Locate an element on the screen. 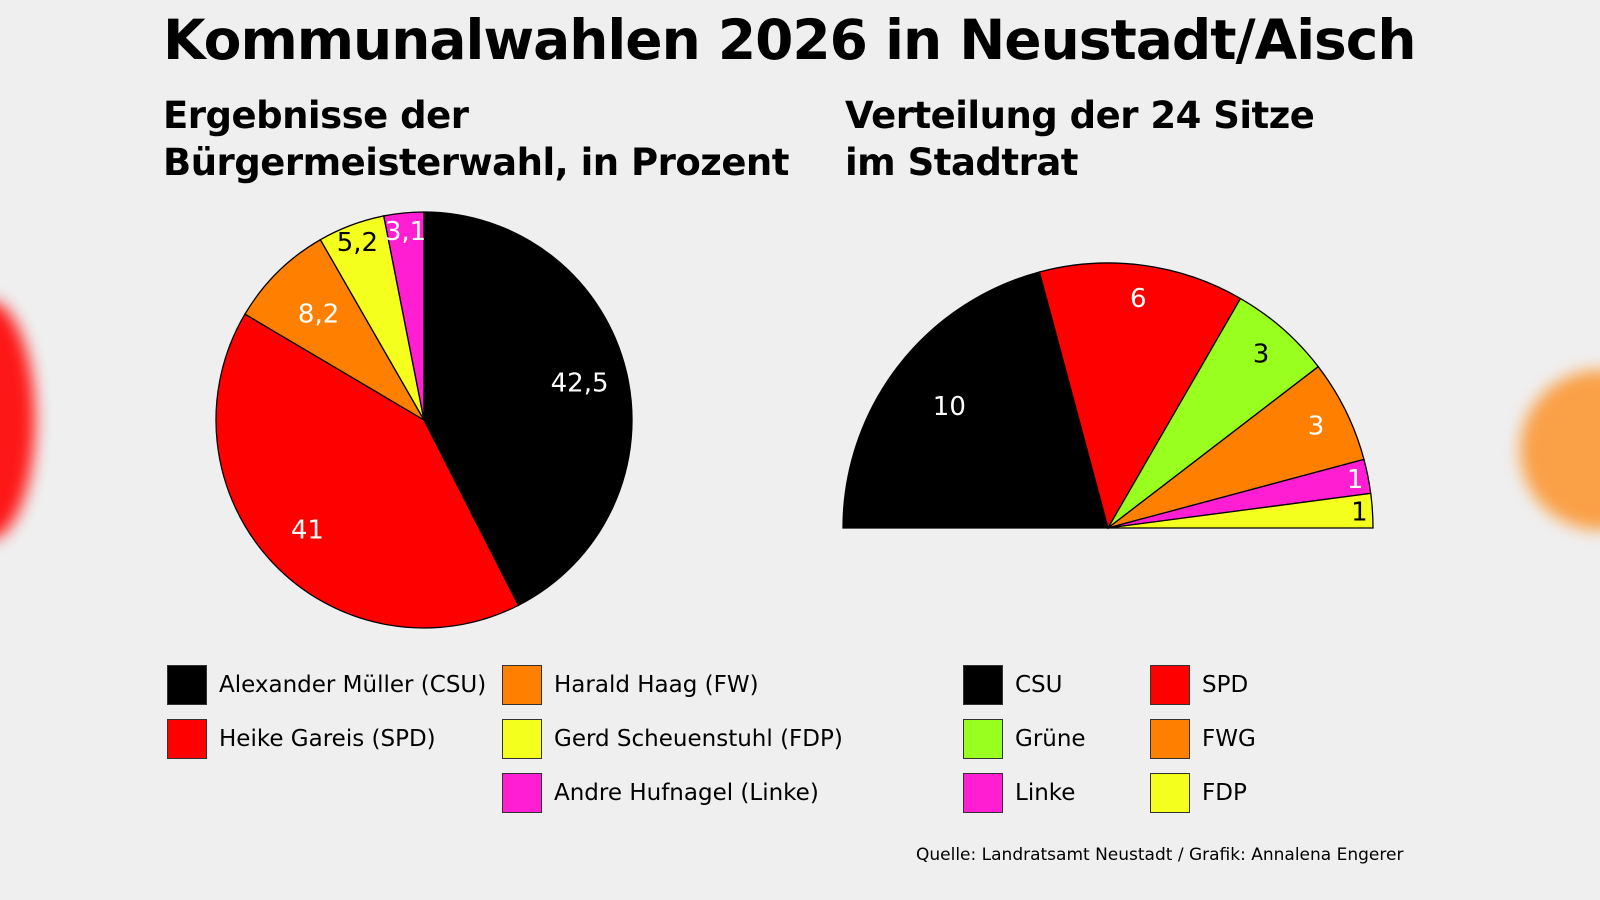  legend-label: Harald Haag (FW) is located at coordinates (656, 685).